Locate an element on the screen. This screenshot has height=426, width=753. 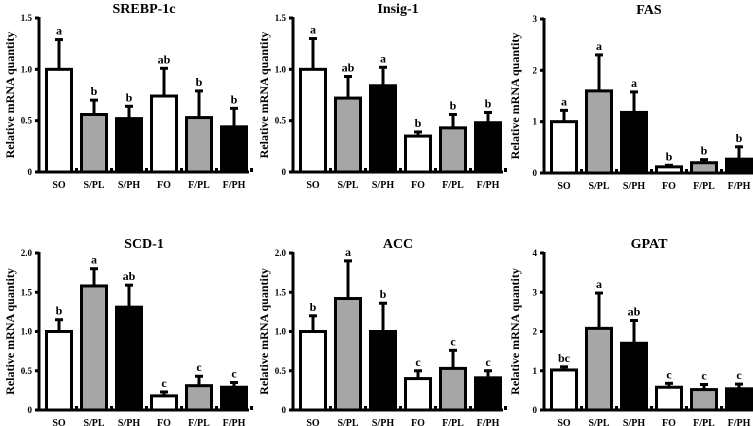
chart-title: FAS is located at coordinates (649, 10).